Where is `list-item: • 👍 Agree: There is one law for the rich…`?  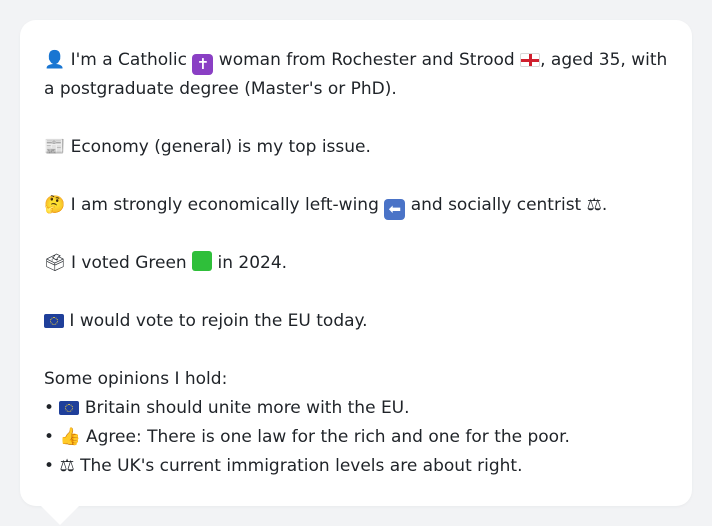 list-item: • 👍 Agree: There is one law for the rich… is located at coordinates (356, 437).